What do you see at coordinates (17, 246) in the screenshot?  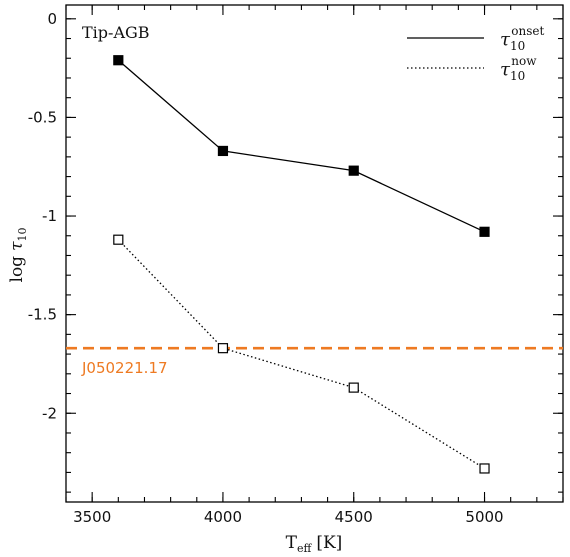 I see `y-axis-title-symbol: τ` at bounding box center [17, 246].